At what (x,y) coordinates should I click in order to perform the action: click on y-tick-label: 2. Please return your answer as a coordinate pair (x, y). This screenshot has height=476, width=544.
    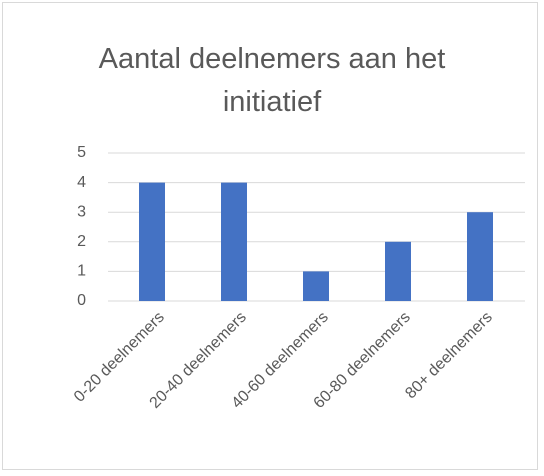
    Looking at the image, I should click on (81, 241).